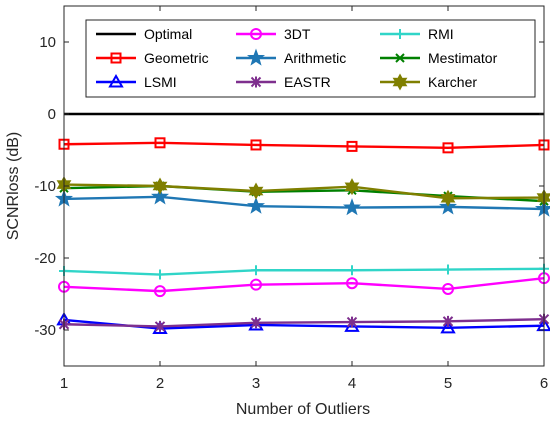 Image resolution: width=550 pixels, height=422 pixels. Describe the element at coordinates (47, 42) in the screenshot. I see `y-tick-label: 10` at that location.